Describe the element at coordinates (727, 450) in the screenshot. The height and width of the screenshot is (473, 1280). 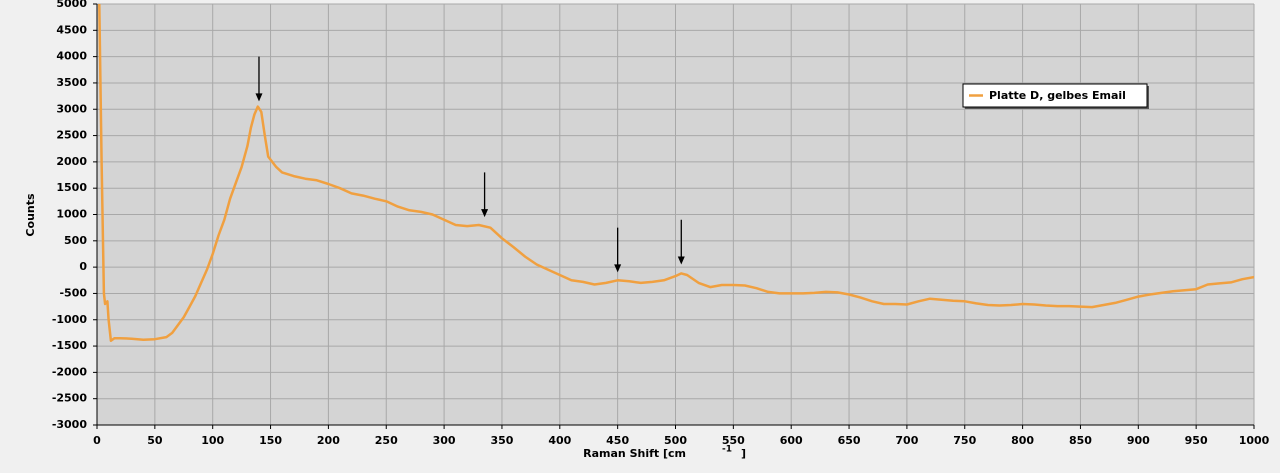
I see `x-axis-label-sup: -1` at that location.